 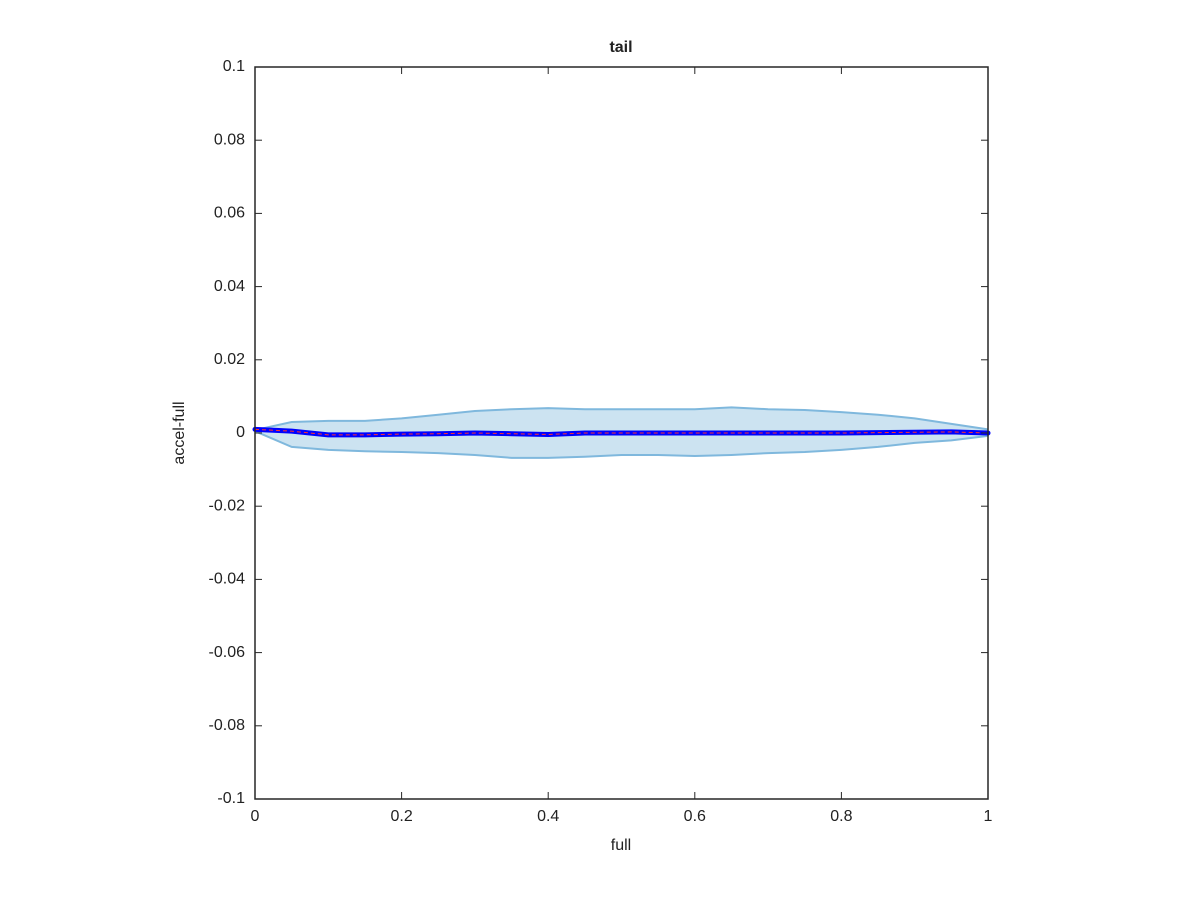 I want to click on x-tick-label: 0, so click(x=255, y=816).